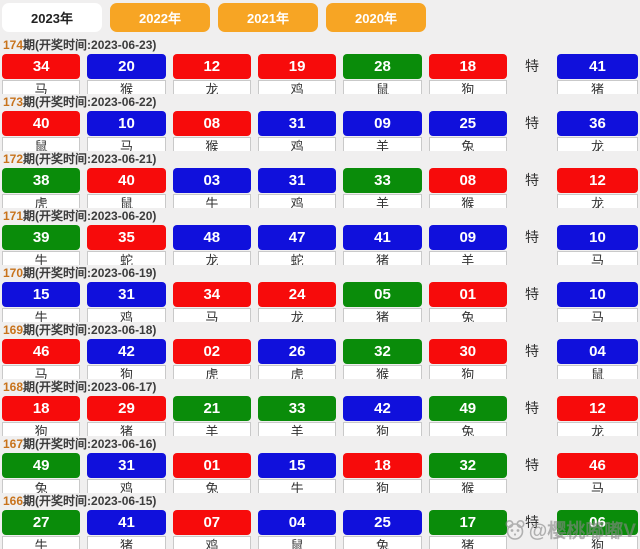 This screenshot has width=640, height=549. What do you see at coordinates (41, 351) in the screenshot?
I see `ball-number: 46` at bounding box center [41, 351].